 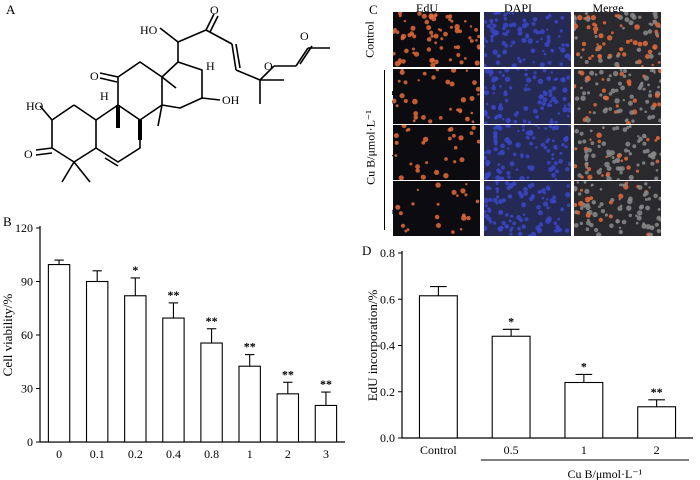 What do you see at coordinates (59, 454) in the screenshot?
I see `x-tick-label: 0` at bounding box center [59, 454].